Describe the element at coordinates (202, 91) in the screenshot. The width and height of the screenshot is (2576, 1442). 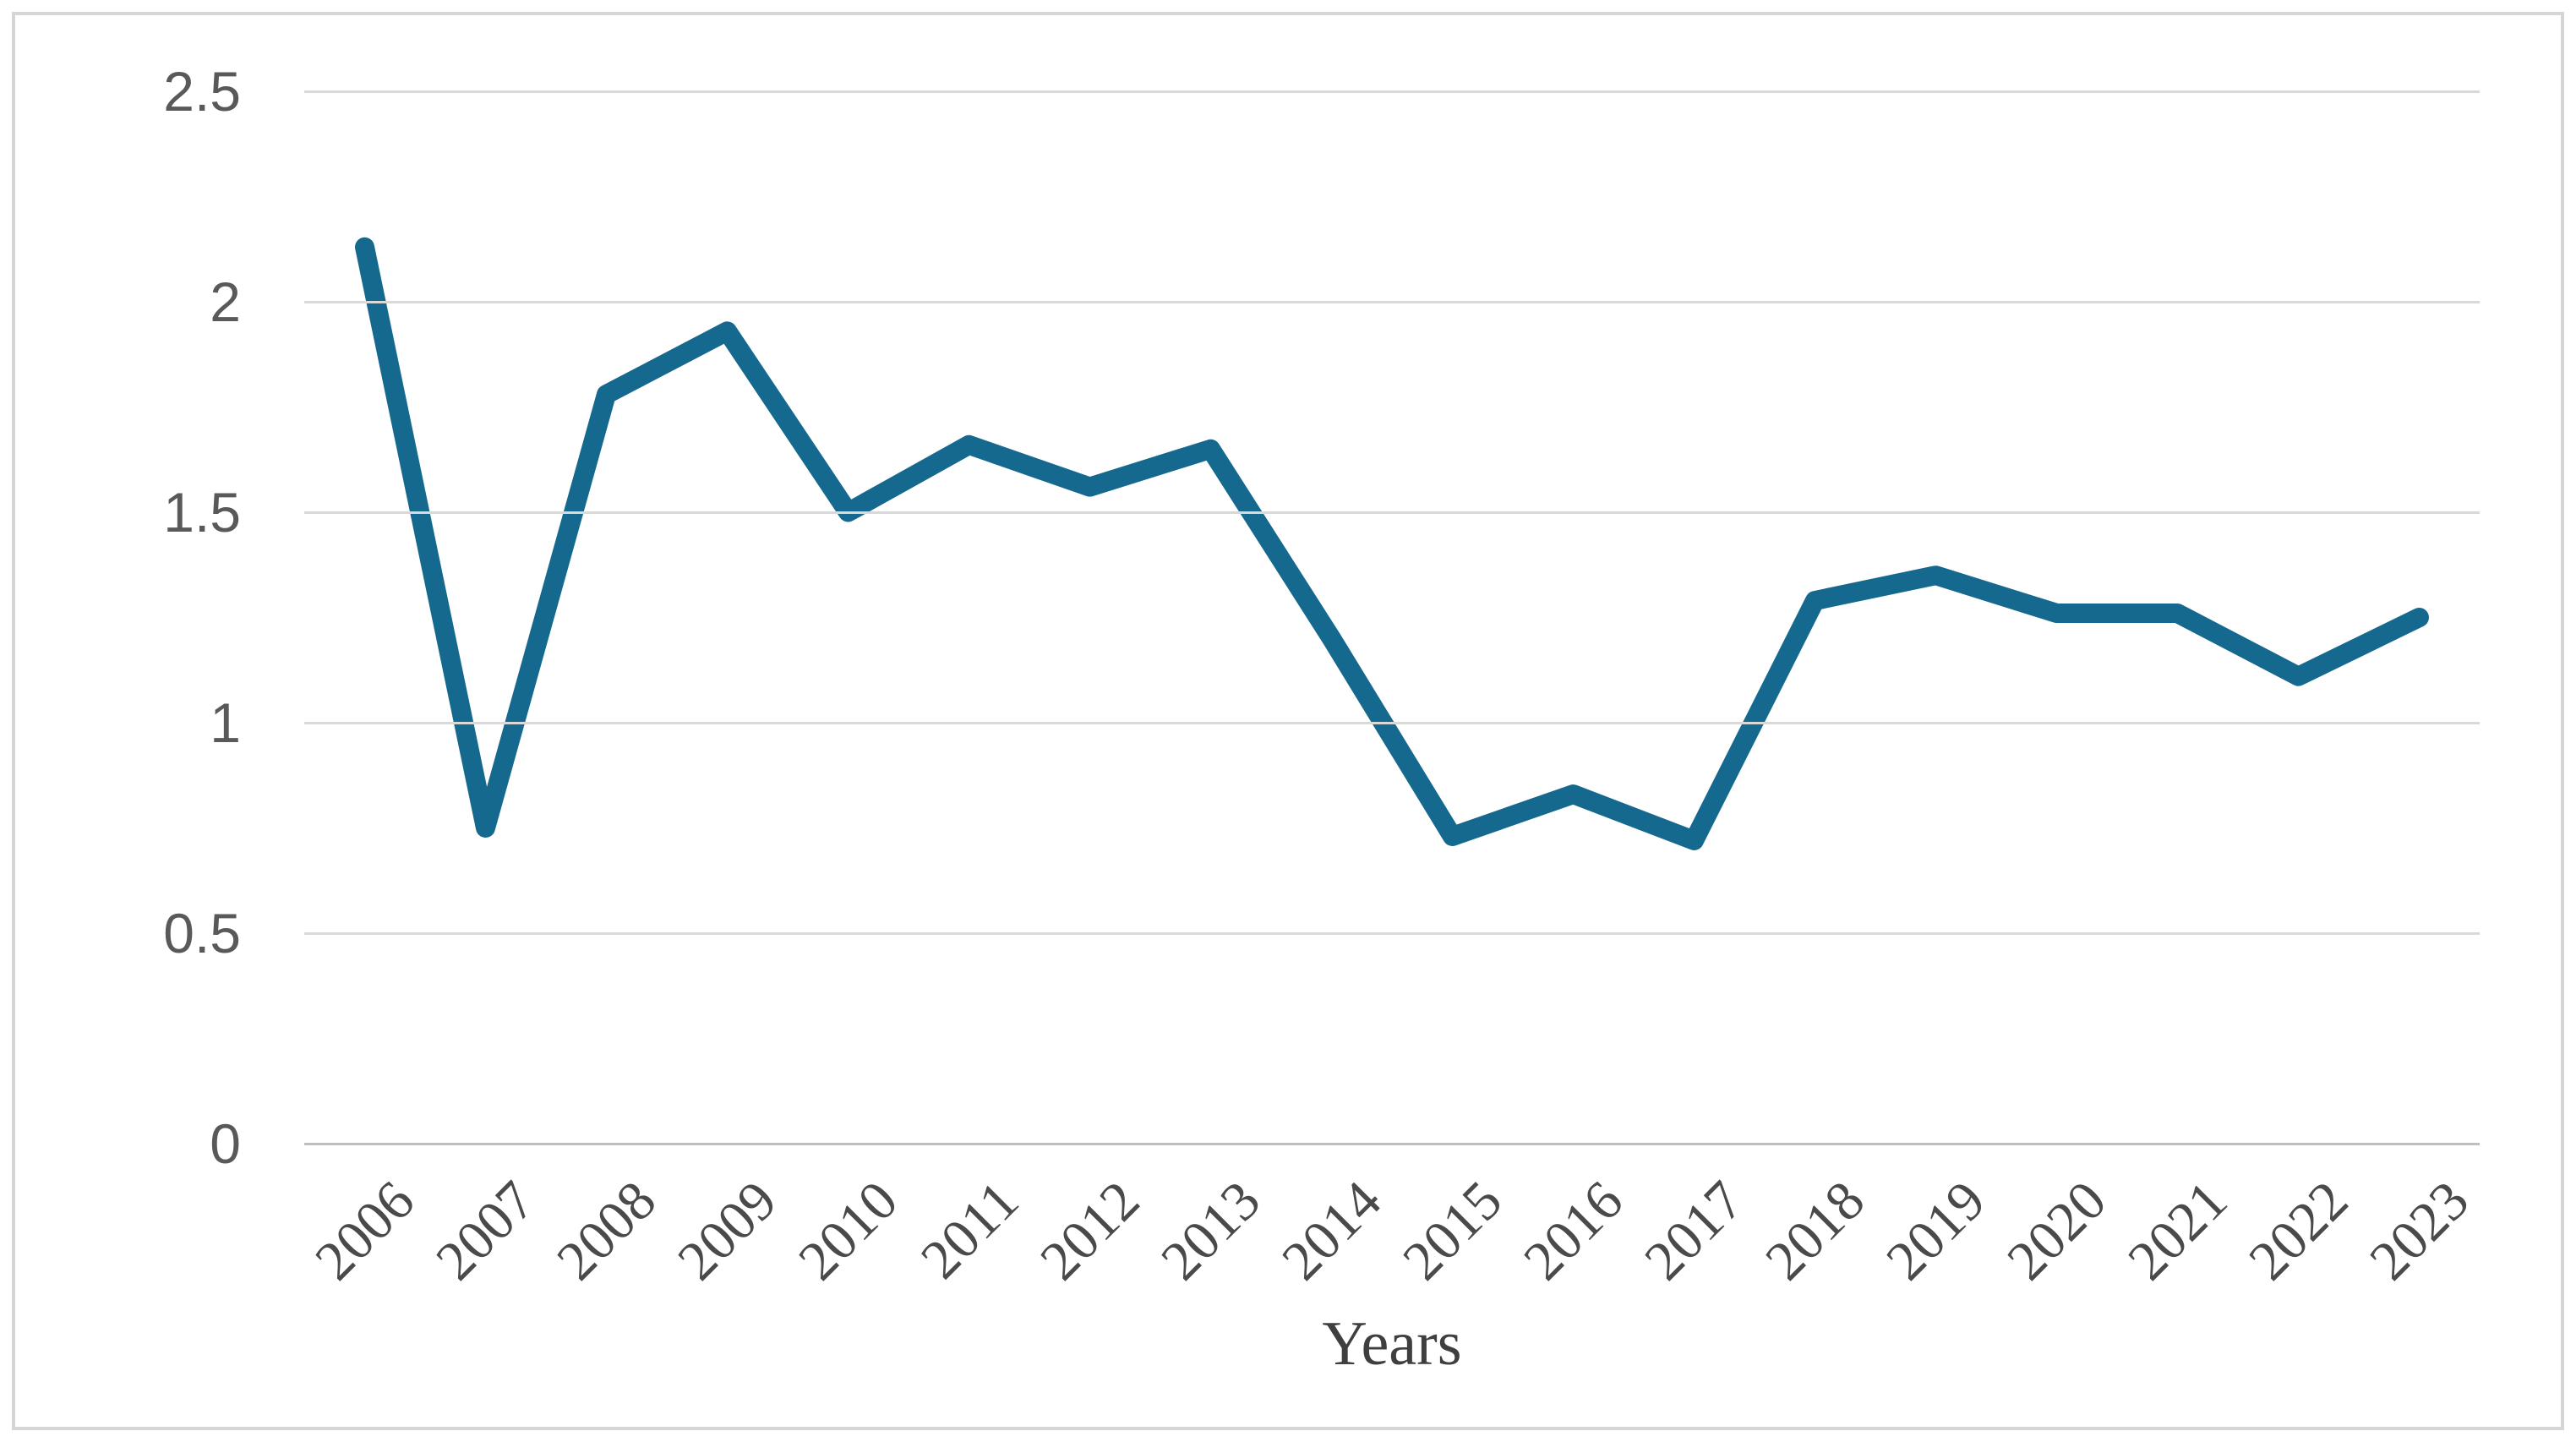
I see `y-tick-label: 2.5` at that location.